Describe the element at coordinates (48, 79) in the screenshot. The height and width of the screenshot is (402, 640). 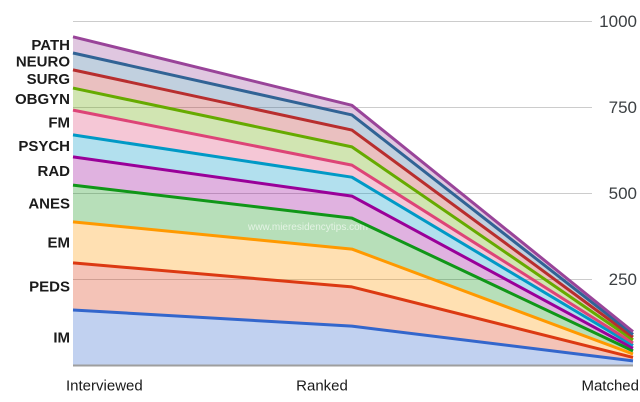
I see `row-label-surg: SURG` at that location.